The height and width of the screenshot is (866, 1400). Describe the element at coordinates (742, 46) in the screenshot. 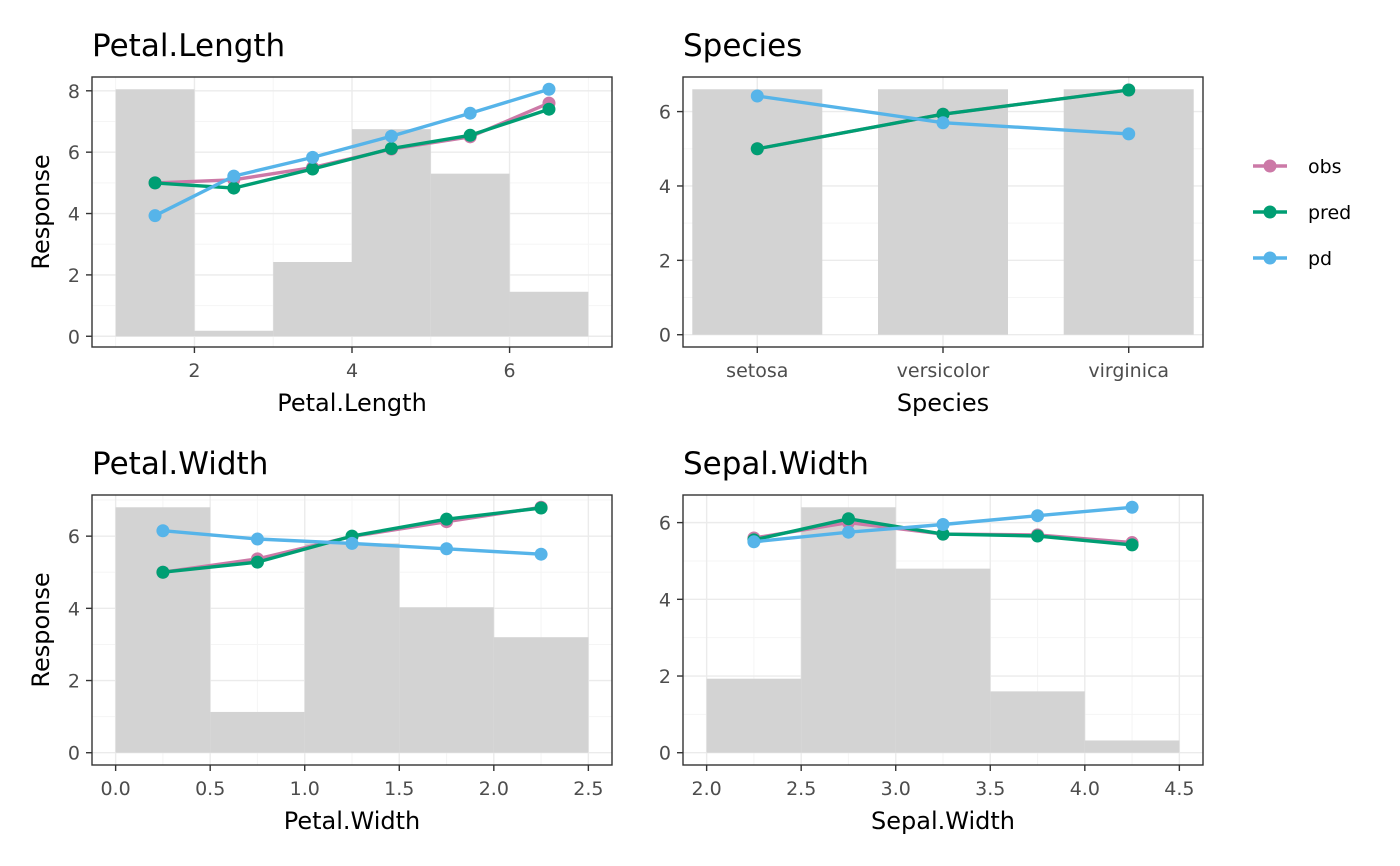

I see `panel-title: Species` at that location.